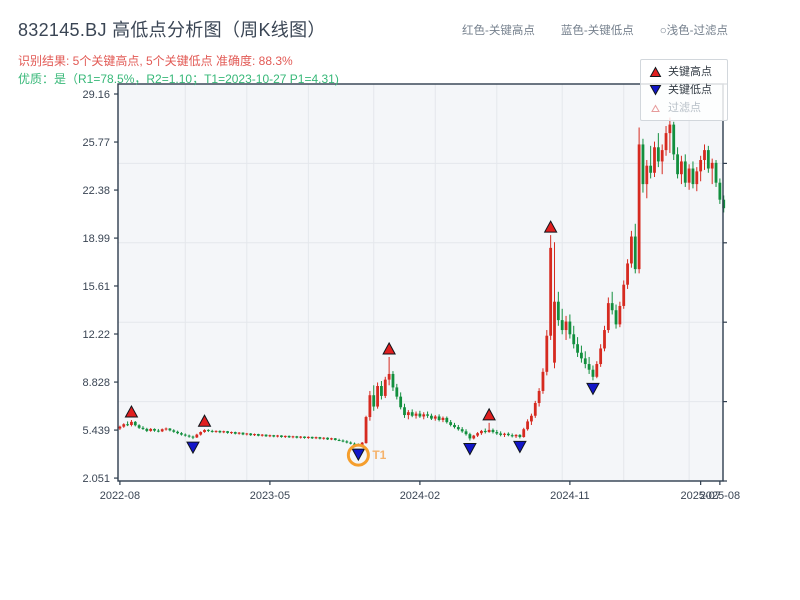 The height and width of the screenshot is (600, 800). What do you see at coordinates (379, 455) in the screenshot?
I see `svg-text: T1` at bounding box center [379, 455].